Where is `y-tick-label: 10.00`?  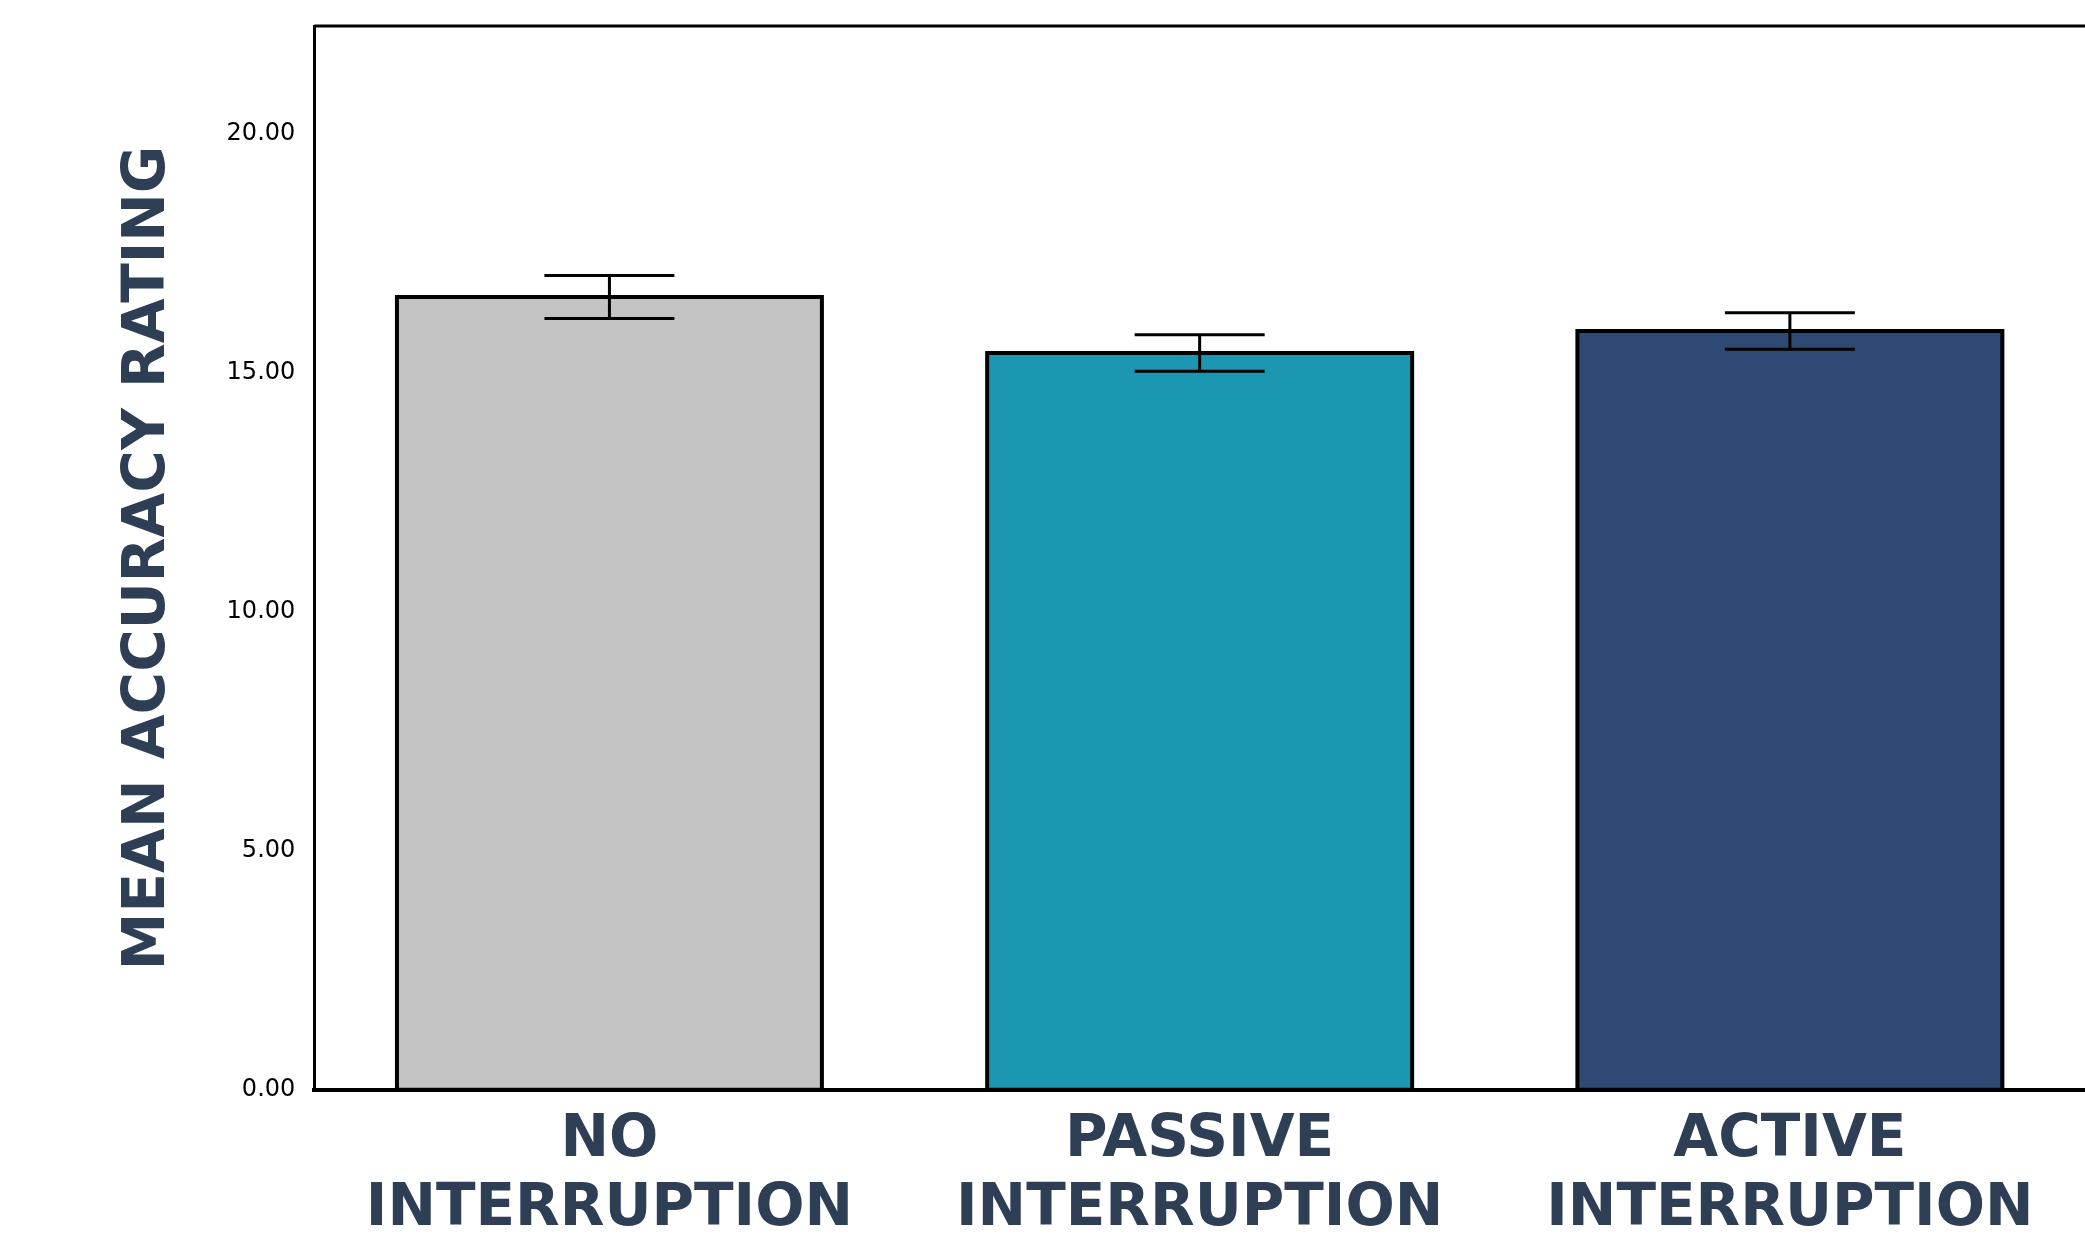 y-tick-label: 10.00 is located at coordinates (261, 609).